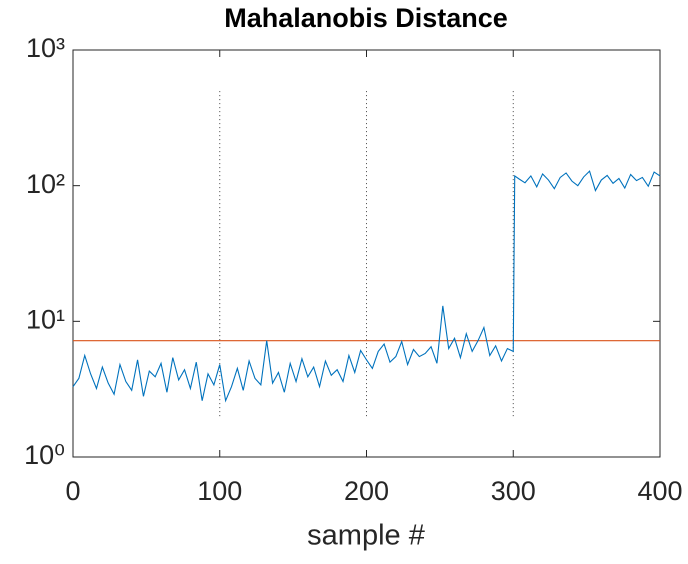 This screenshot has height=564, width=688. Describe the element at coordinates (513, 491) in the screenshot. I see `x-tick-label: 300` at that location.